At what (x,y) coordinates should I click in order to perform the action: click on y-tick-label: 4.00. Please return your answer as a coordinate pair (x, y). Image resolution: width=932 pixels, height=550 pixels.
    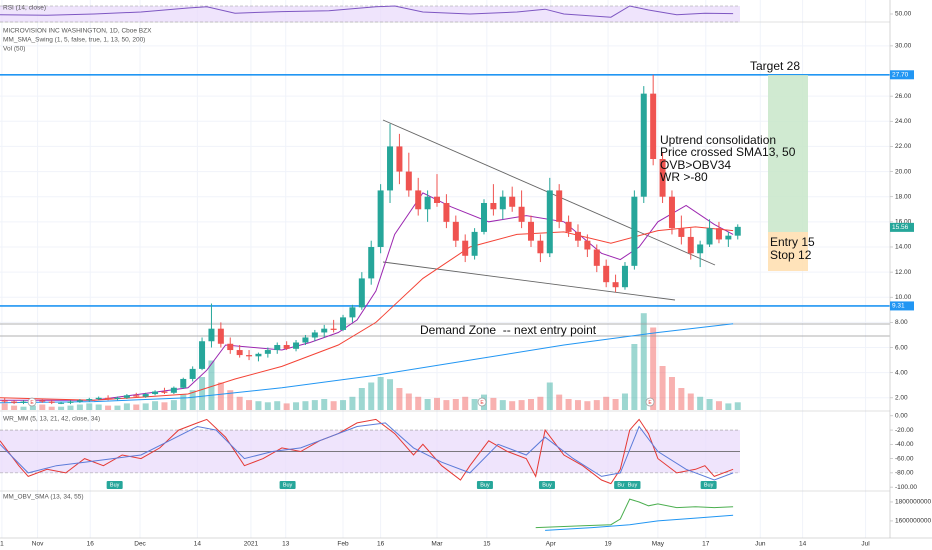
    Looking at the image, I should click on (901, 372).